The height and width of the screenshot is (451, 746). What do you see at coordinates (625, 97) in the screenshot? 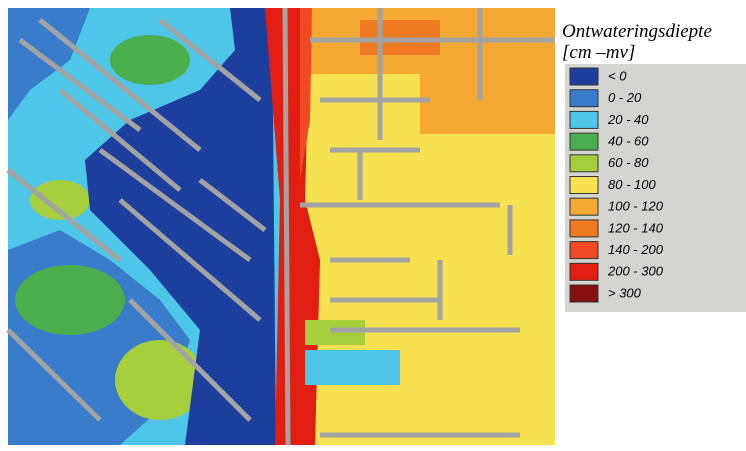
I see `legend-label: 0 - 20` at bounding box center [625, 97].